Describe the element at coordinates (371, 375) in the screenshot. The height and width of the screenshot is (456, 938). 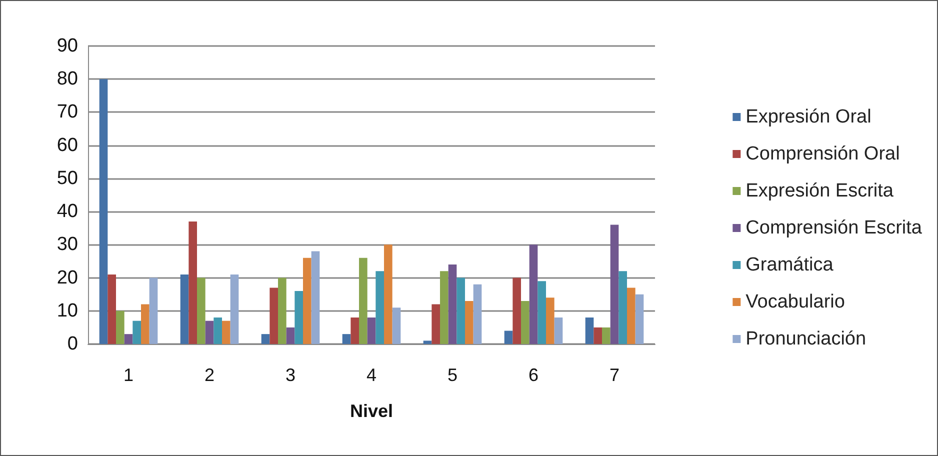
I see `x-tick-label: 4` at that location.